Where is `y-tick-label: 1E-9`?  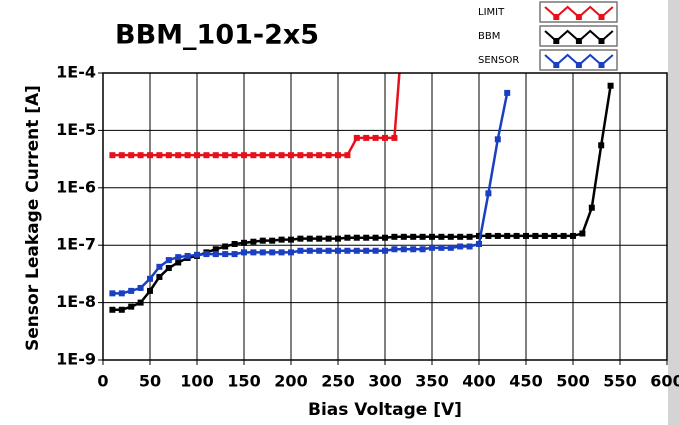 y-tick-label: 1E-9 is located at coordinates (76, 359).